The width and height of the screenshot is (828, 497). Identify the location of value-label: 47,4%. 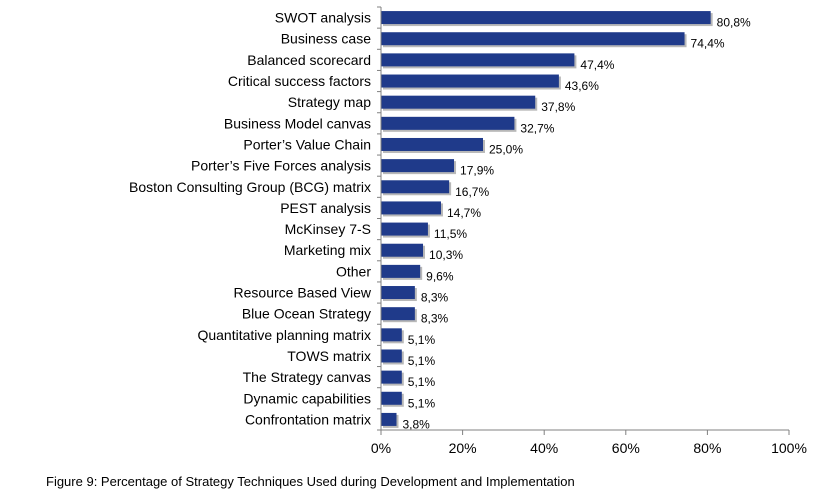
(597, 65).